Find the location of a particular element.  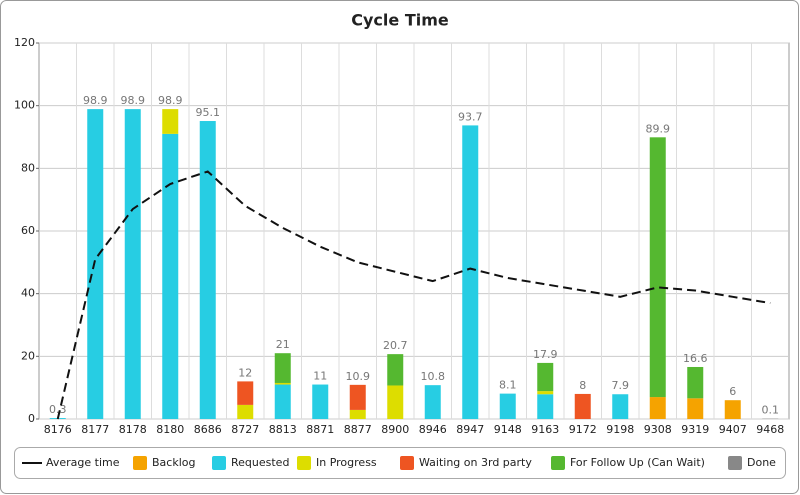

x-tick-label: 8946 is located at coordinates (433, 429).